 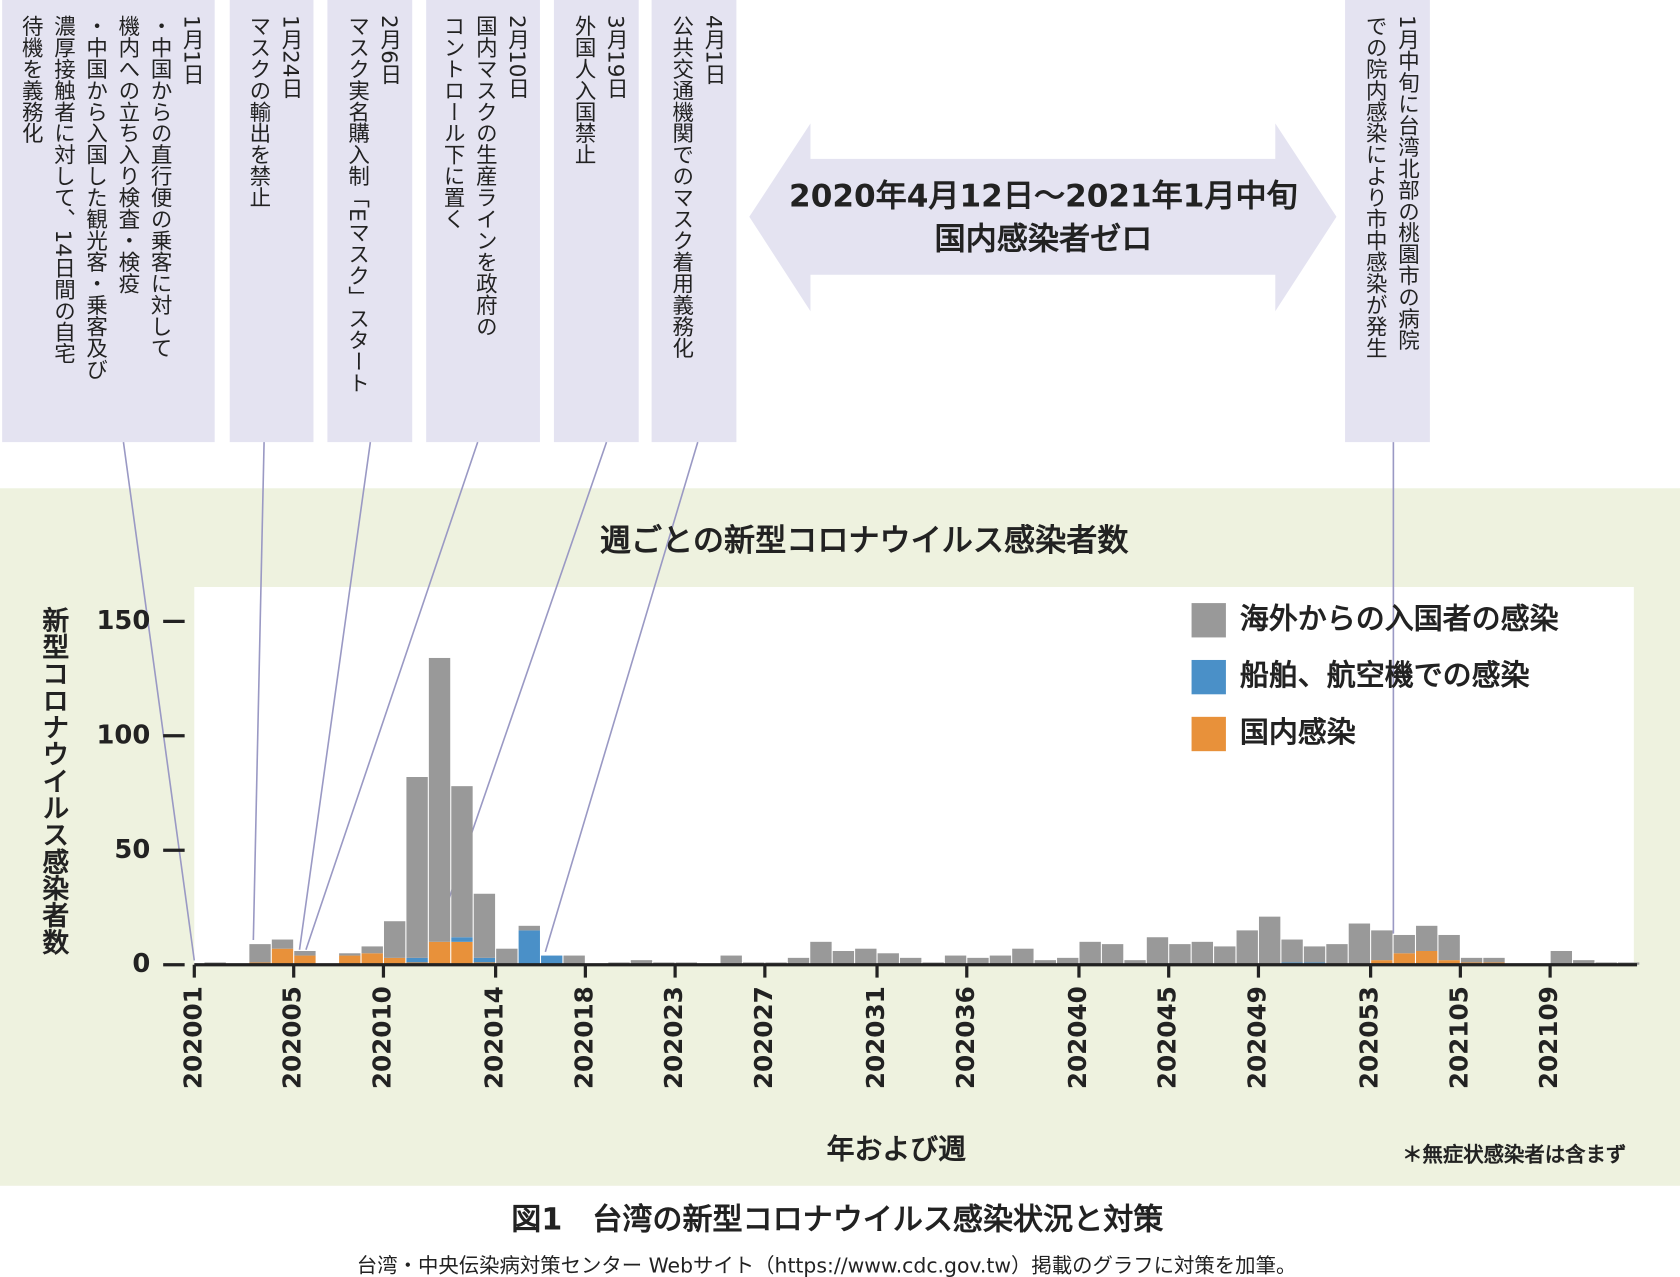 I want to click on annotation-text: 待機を義務化, so click(x=31, y=79).